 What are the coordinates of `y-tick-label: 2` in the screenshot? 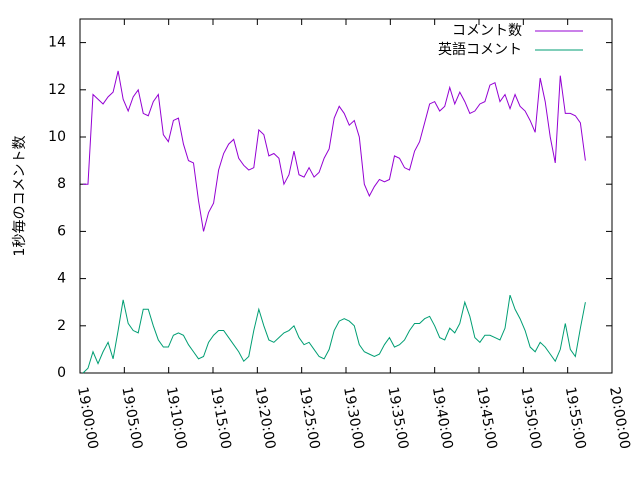 It's located at (61, 326).